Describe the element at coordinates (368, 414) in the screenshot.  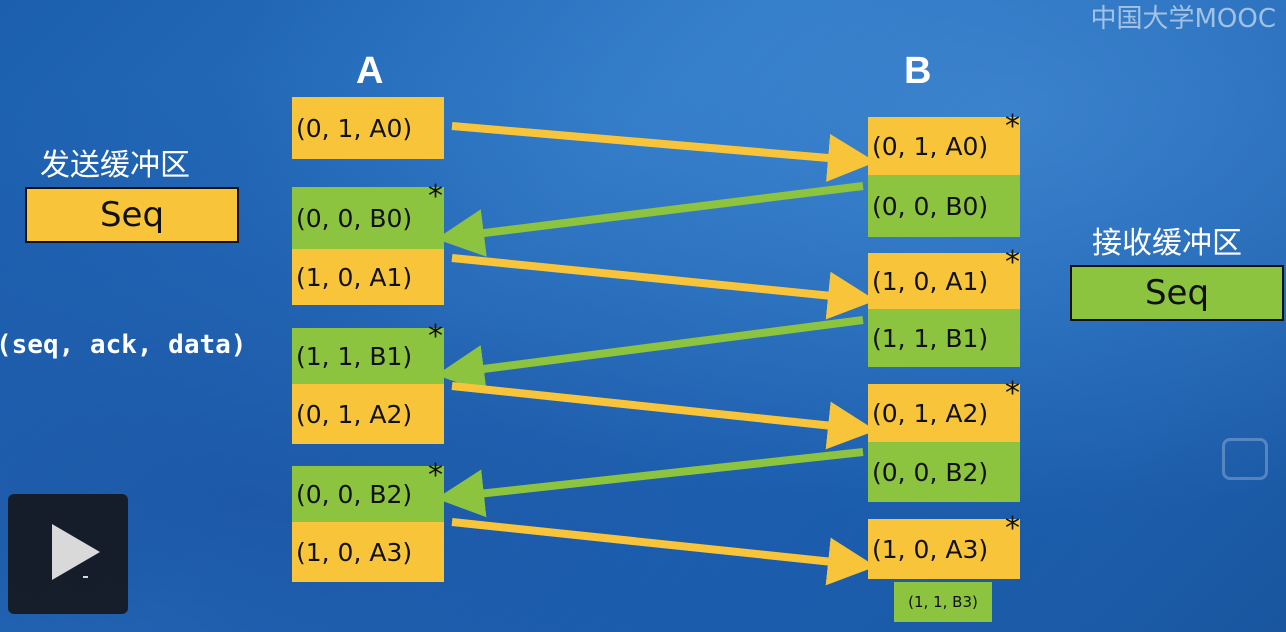
I see `a-cell-a2: (0, 1, A2)` at that location.